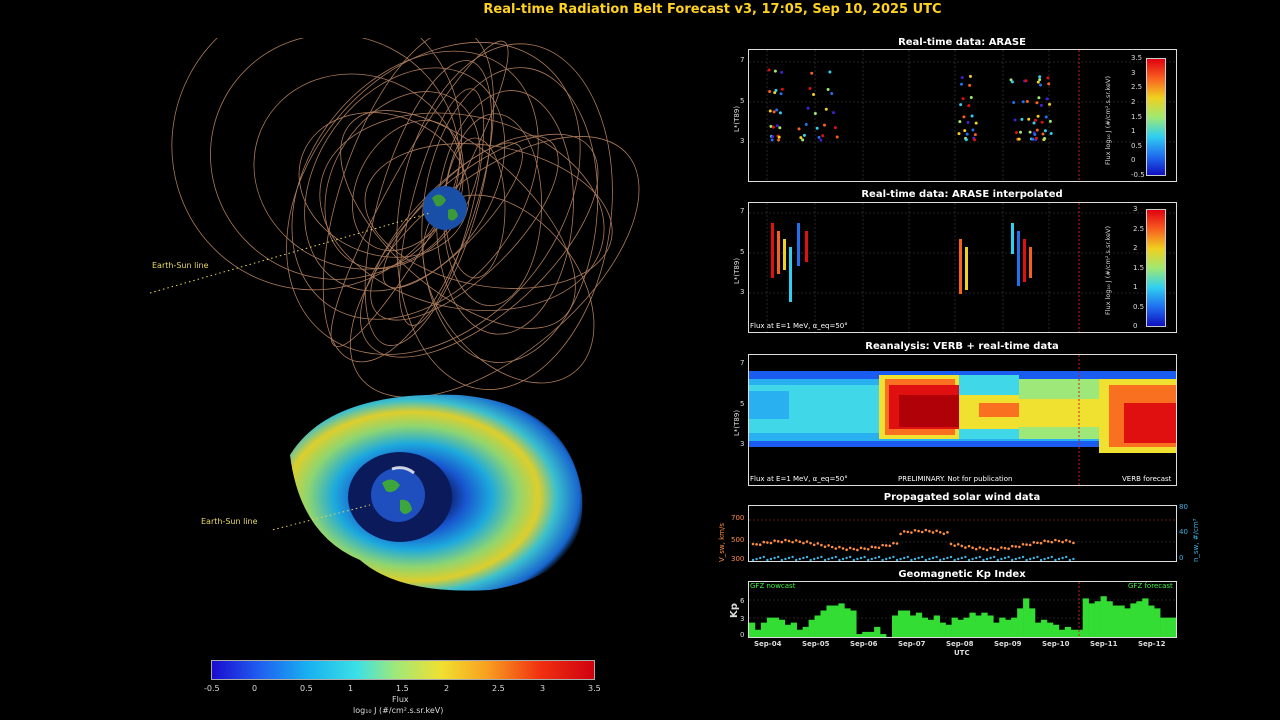 This screenshot has width=1280, height=720. I want to click on panel-reanalysis, so click(962, 420).